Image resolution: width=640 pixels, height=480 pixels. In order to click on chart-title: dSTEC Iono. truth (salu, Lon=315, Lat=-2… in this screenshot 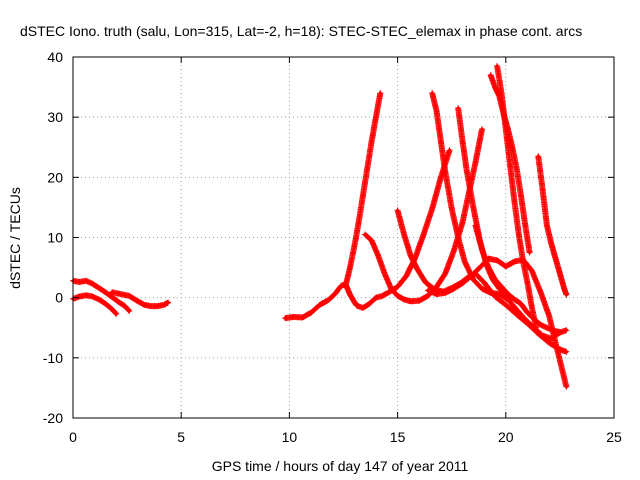, I will do `click(301, 31)`.